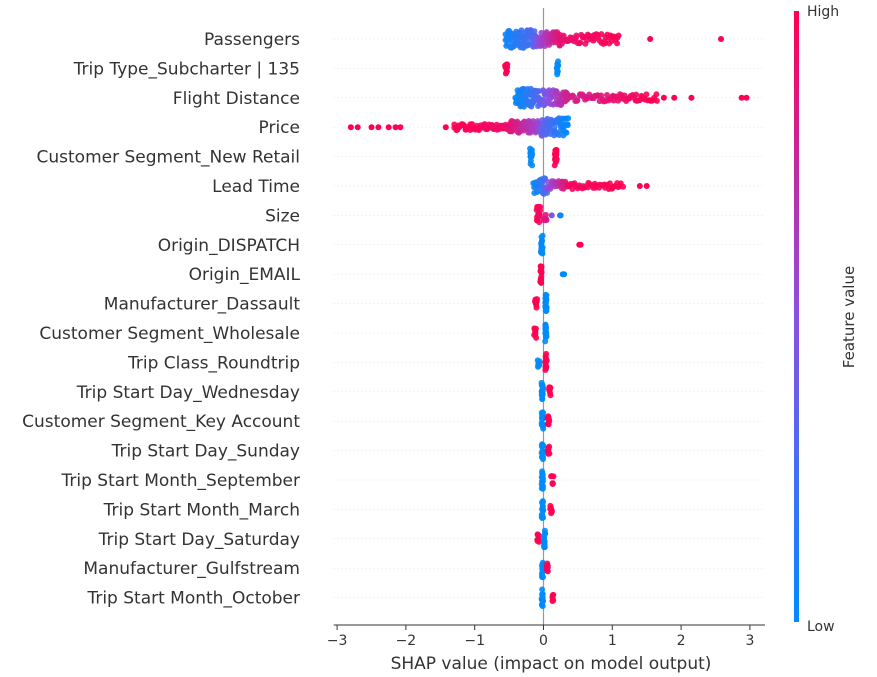 The image size is (877, 677). I want to click on x-axis-label: SHAP value (impact on model output), so click(551, 664).